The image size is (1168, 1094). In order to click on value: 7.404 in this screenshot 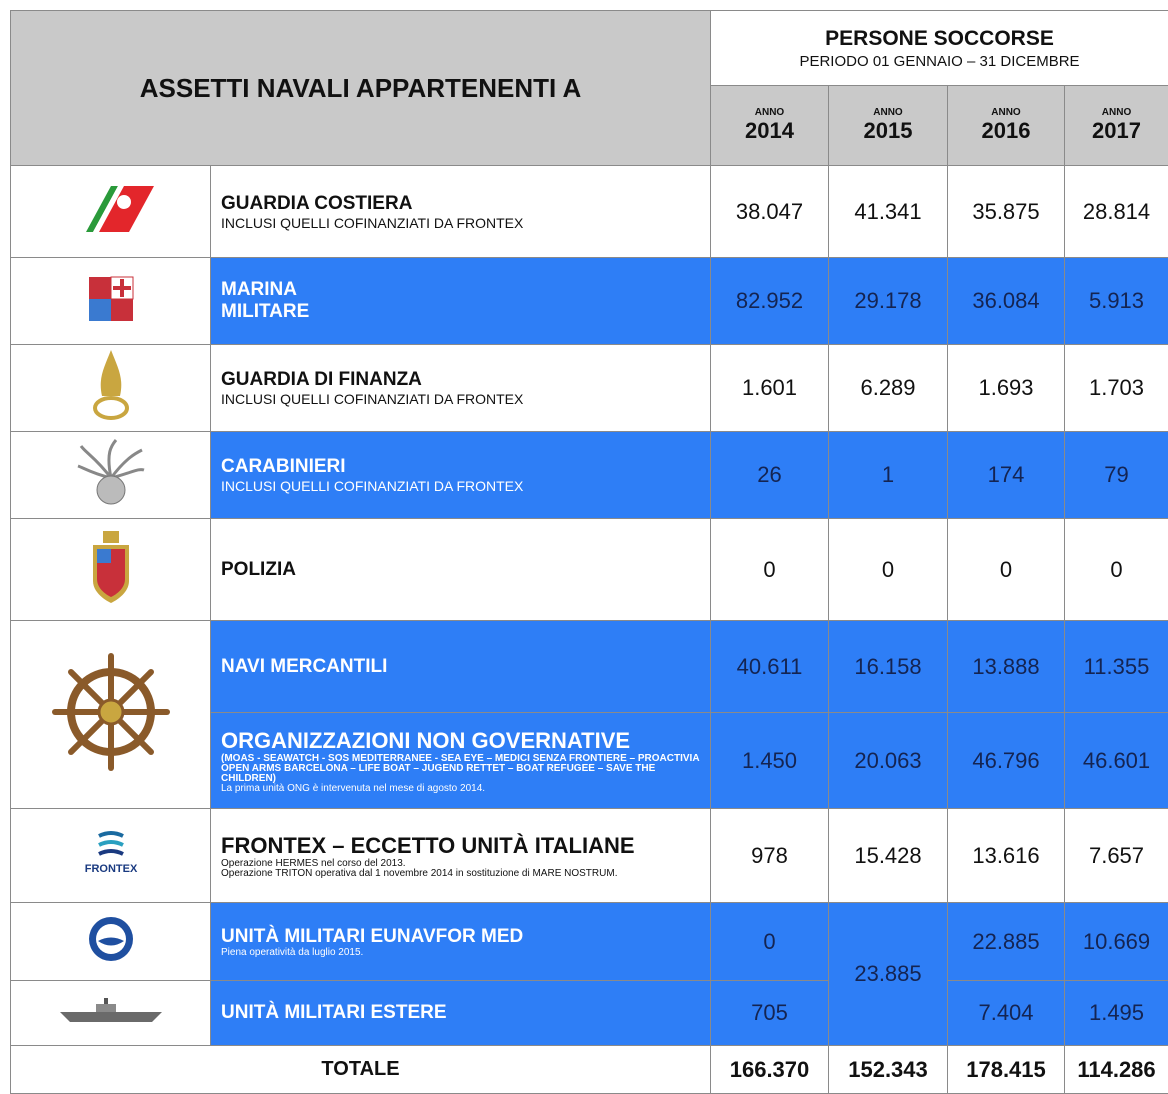, I will do `click(1006, 1013)`.